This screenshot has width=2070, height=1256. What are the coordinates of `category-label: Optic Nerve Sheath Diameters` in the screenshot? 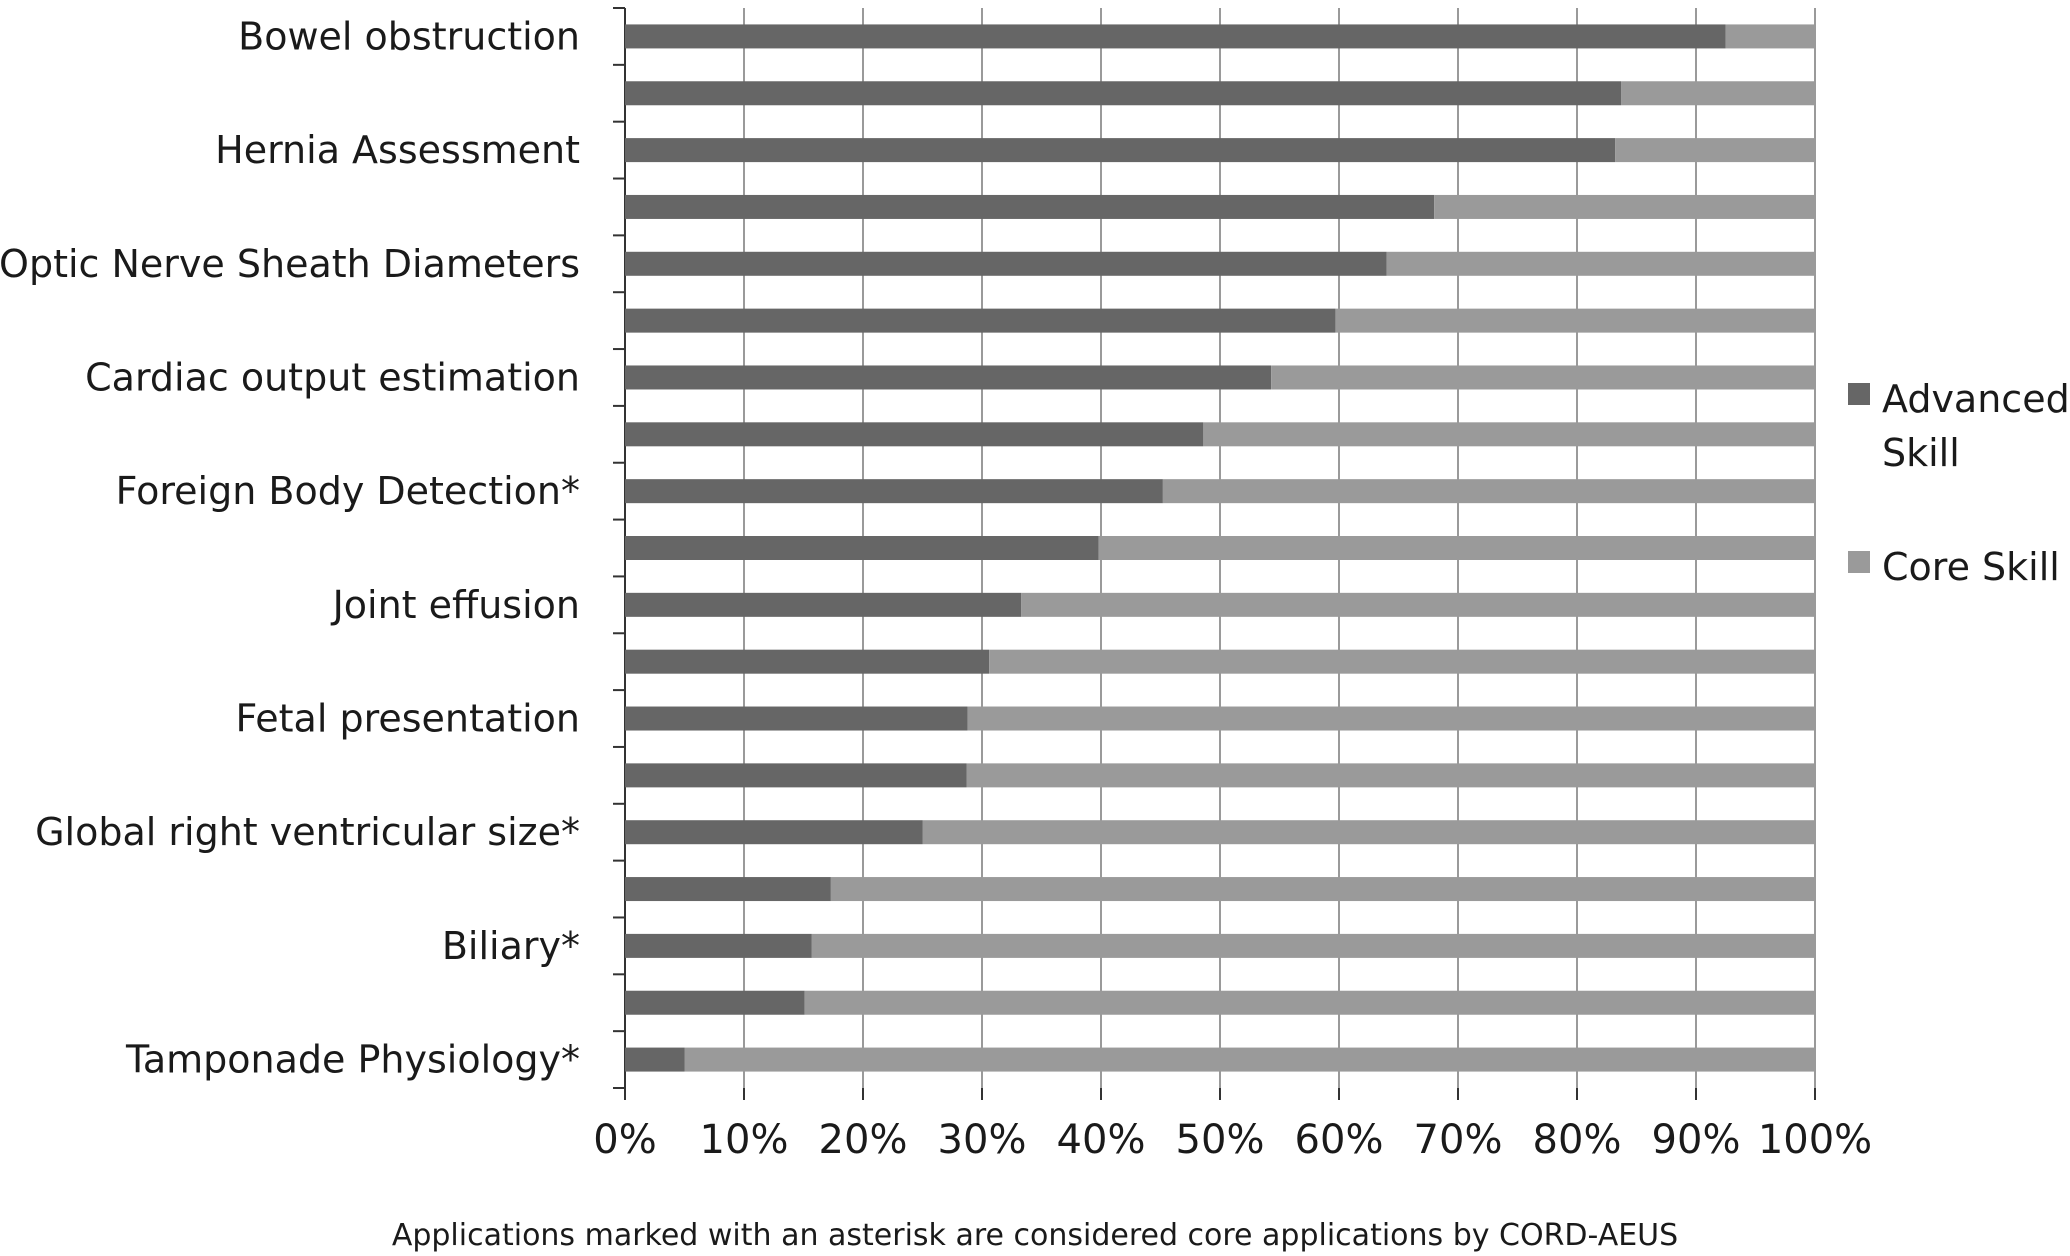 It's located at (290, 264).